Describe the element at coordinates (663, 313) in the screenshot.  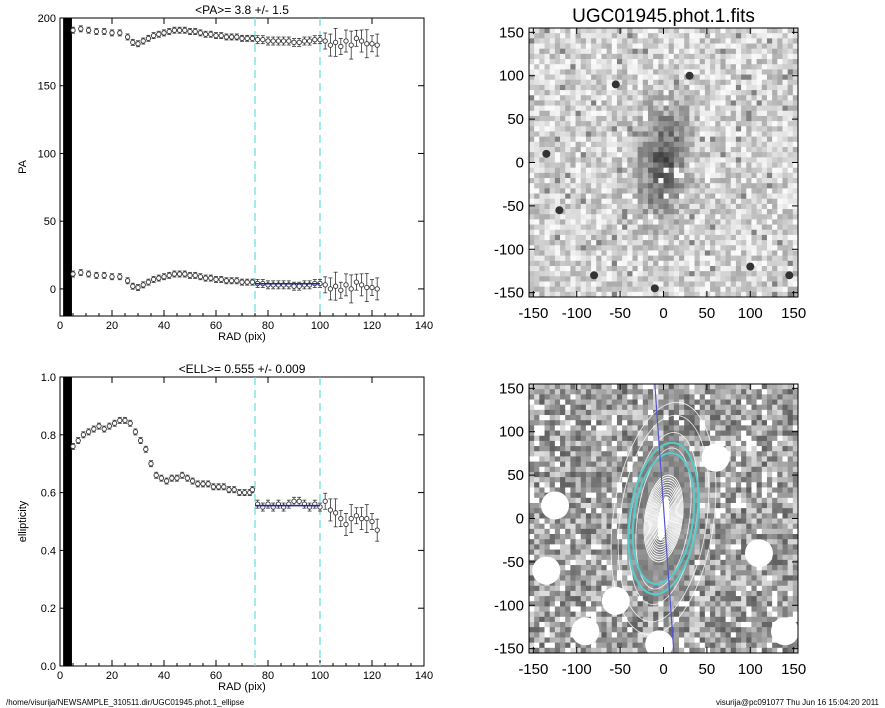
I see `x-tick-label: 0` at that location.